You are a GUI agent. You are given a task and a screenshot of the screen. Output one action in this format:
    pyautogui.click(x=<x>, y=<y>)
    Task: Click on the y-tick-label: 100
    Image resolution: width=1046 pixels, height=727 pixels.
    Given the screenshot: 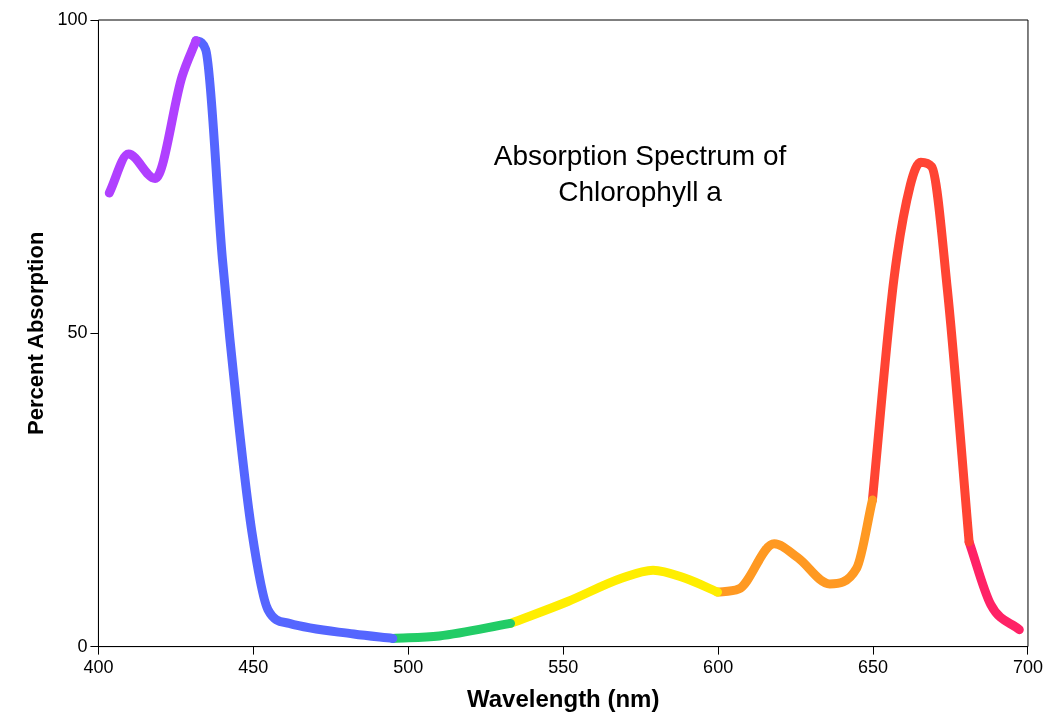 What is the action you would take?
    pyautogui.click(x=72, y=18)
    